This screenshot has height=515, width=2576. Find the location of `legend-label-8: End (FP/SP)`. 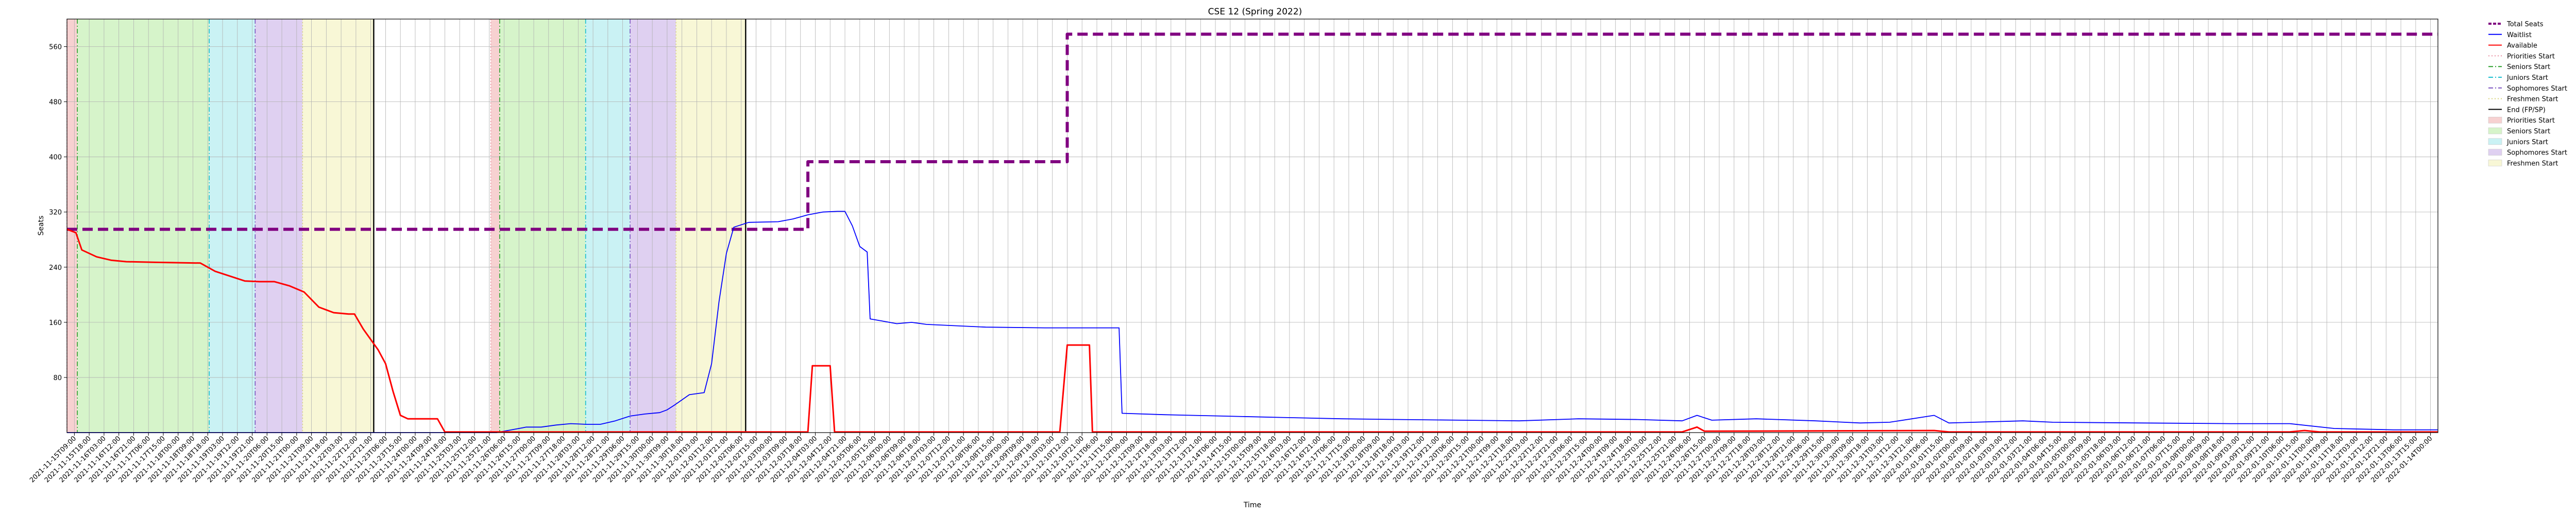

legend-label-8: End (FP/SP) is located at coordinates (2526, 110).